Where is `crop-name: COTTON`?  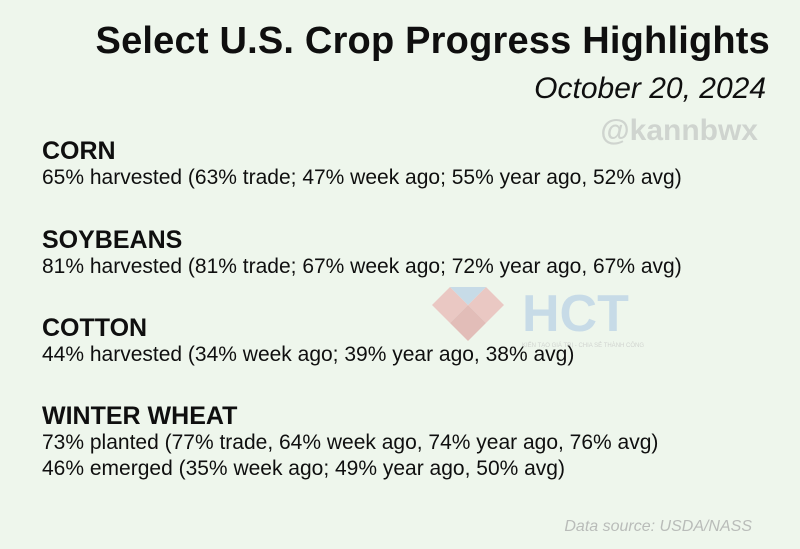 crop-name: COTTON is located at coordinates (95, 328).